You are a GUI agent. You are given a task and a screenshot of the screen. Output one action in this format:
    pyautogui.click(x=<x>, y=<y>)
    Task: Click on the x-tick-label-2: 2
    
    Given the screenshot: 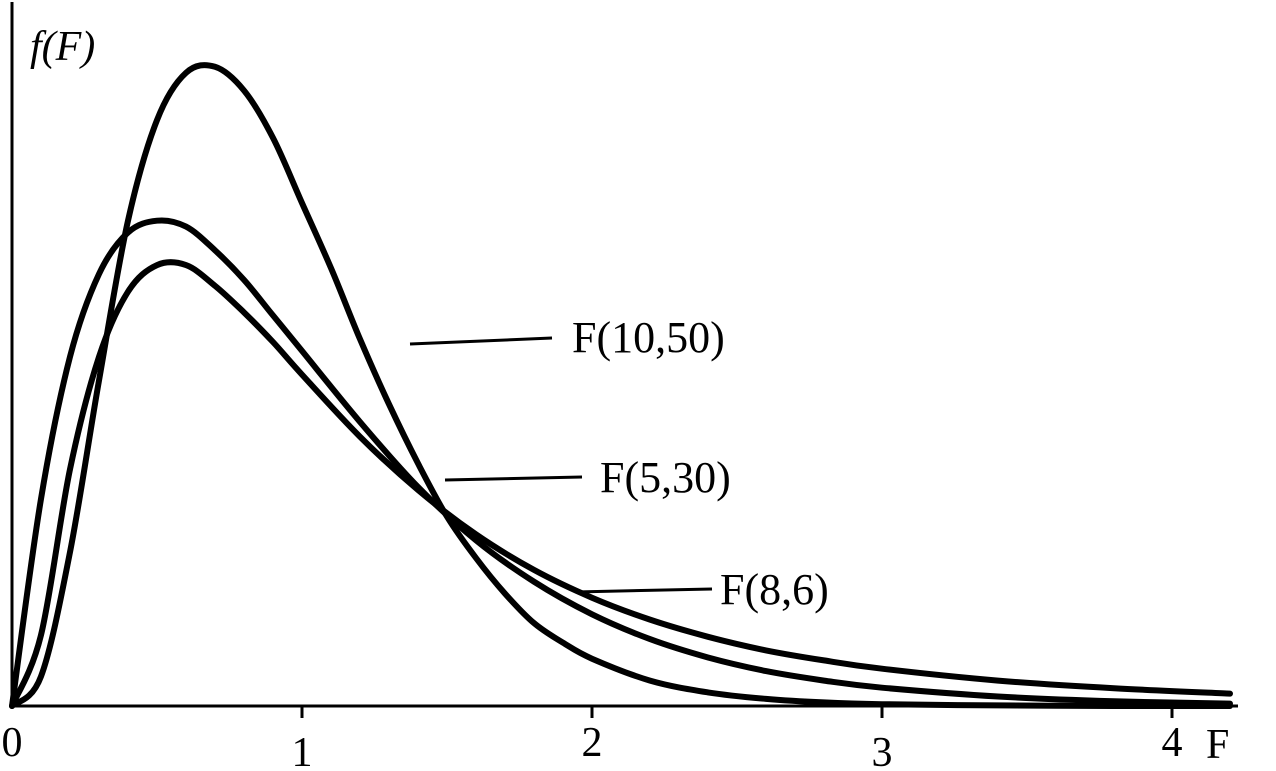 What is the action you would take?
    pyautogui.click(x=592, y=743)
    